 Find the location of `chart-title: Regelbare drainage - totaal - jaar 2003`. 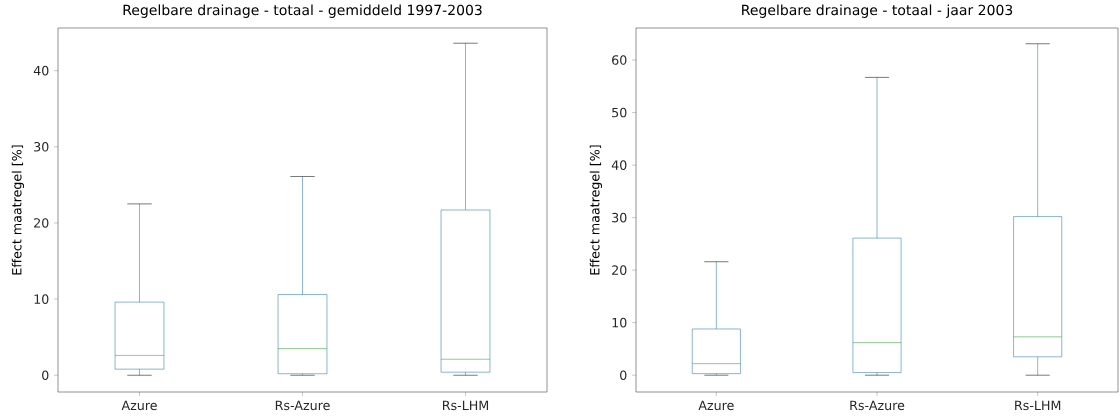

chart-title: Regelbare drainage - totaal - jaar 2003 is located at coordinates (877, 11).